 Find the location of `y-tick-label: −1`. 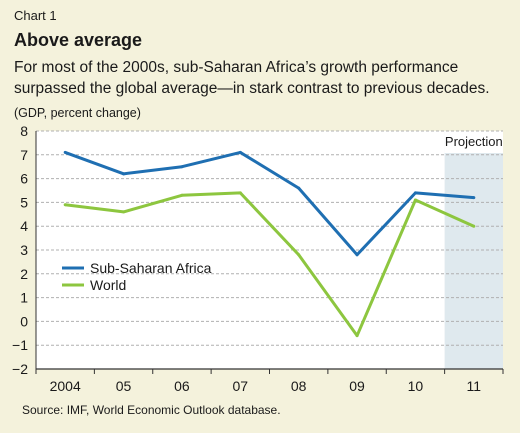

y-tick-label: −1 is located at coordinates (20, 345).